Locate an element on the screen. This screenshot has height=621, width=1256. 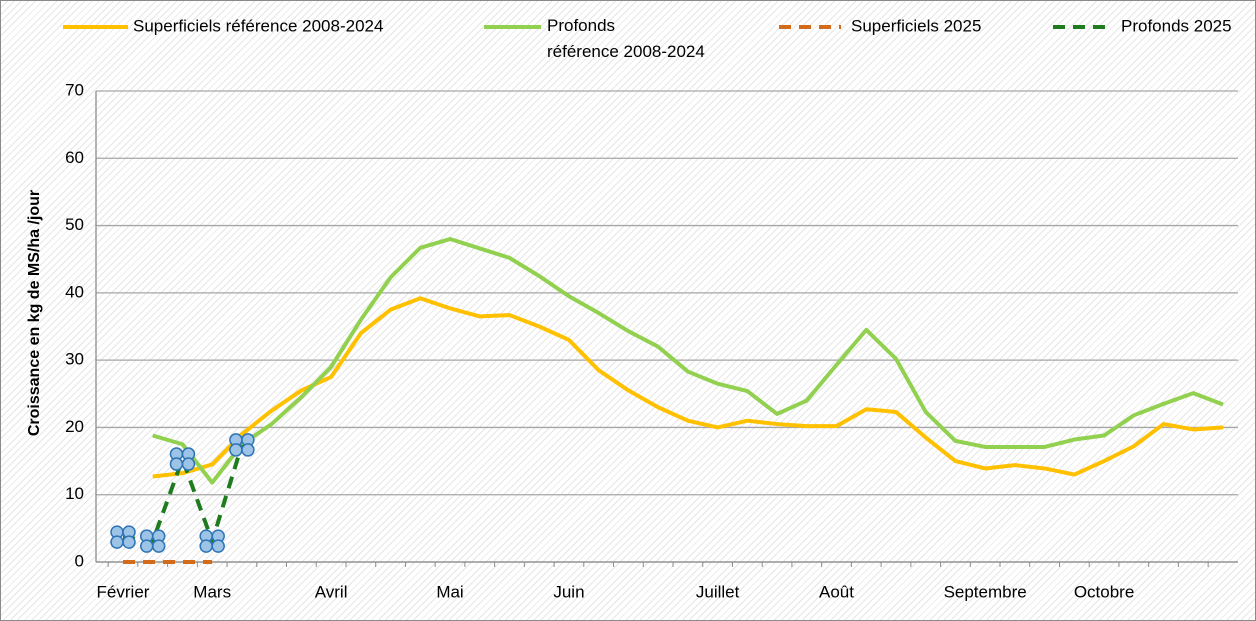
x-tick-label: Février is located at coordinates (123, 591).